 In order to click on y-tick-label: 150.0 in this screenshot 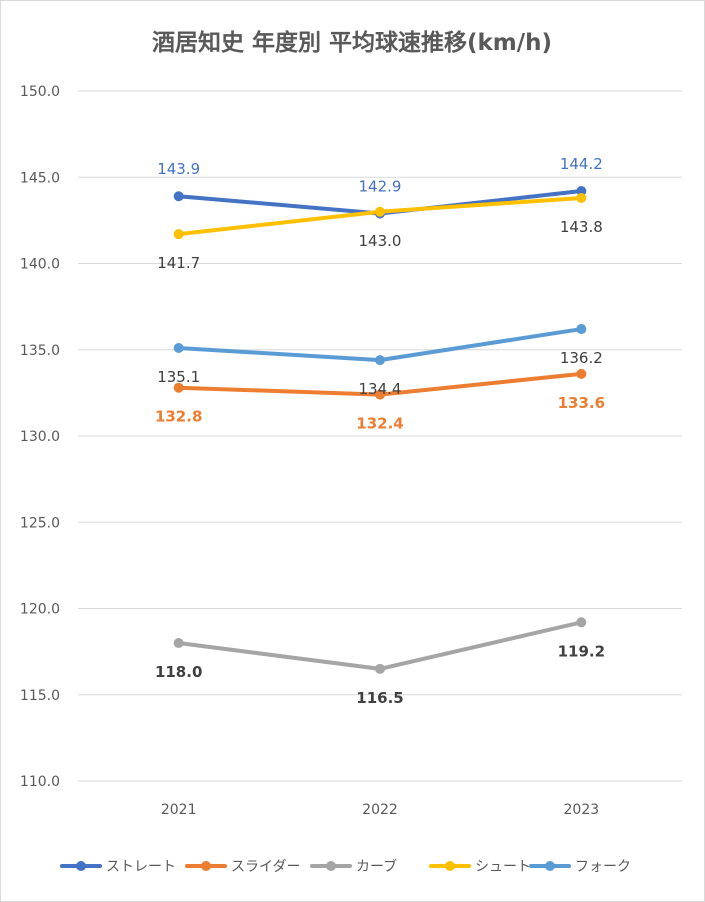, I will do `click(40, 92)`.